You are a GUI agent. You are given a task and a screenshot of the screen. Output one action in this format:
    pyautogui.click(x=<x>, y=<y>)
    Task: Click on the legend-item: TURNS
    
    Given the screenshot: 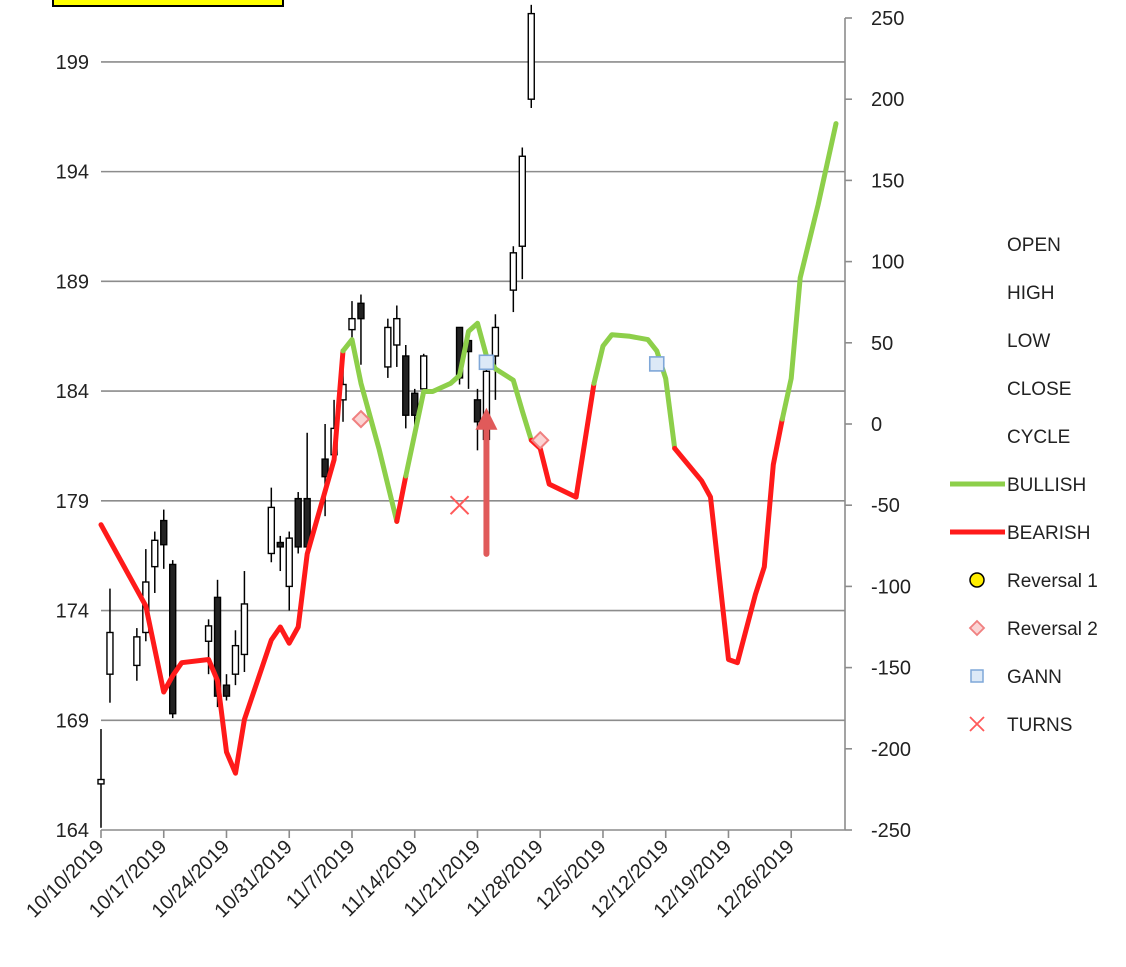 What is the action you would take?
    pyautogui.click(x=1020, y=725)
    